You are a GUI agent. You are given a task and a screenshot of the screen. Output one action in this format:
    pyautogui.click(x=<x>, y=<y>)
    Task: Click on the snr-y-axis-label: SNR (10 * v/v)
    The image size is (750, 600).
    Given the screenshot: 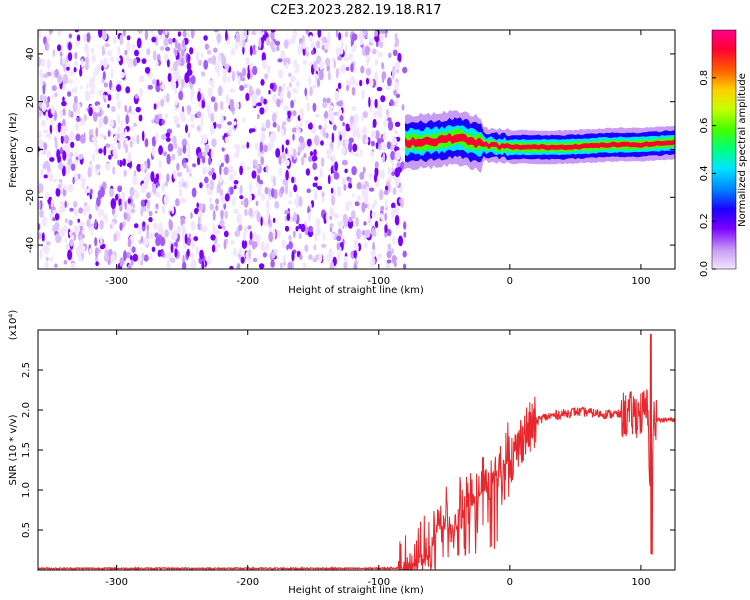 What is the action you would take?
    pyautogui.click(x=13, y=449)
    